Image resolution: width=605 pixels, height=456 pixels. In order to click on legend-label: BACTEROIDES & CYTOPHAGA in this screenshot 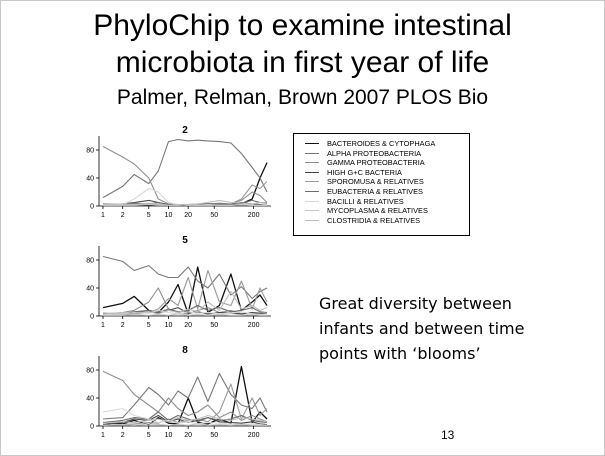, I will do `click(381, 143)`.